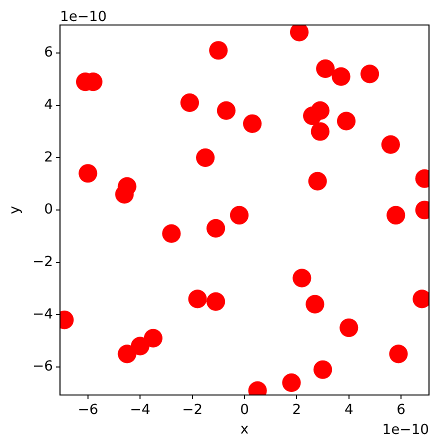 The height and width of the screenshot is (448, 439). I want to click on y-tick-label: 0, so click(48, 210).